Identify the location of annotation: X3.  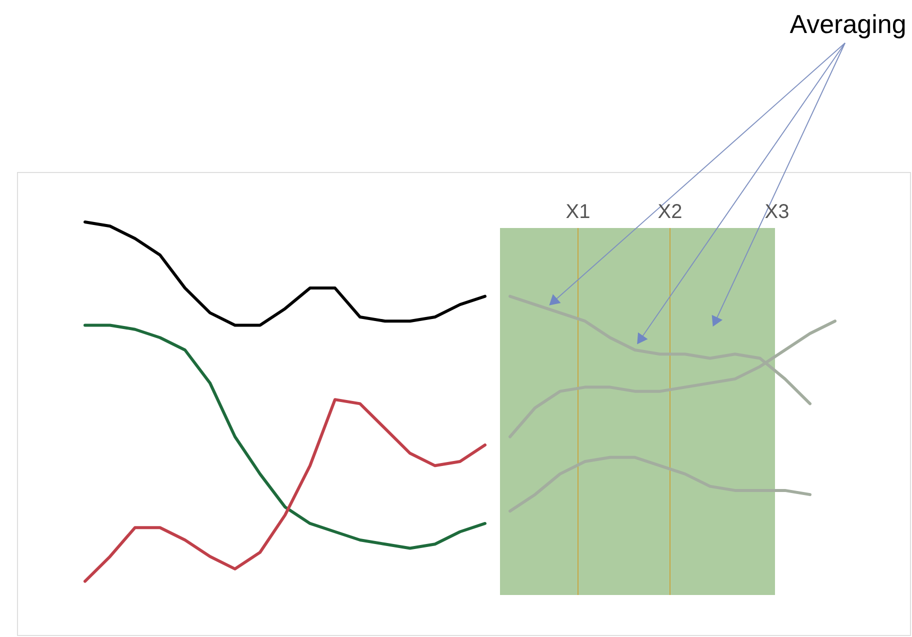
(777, 212).